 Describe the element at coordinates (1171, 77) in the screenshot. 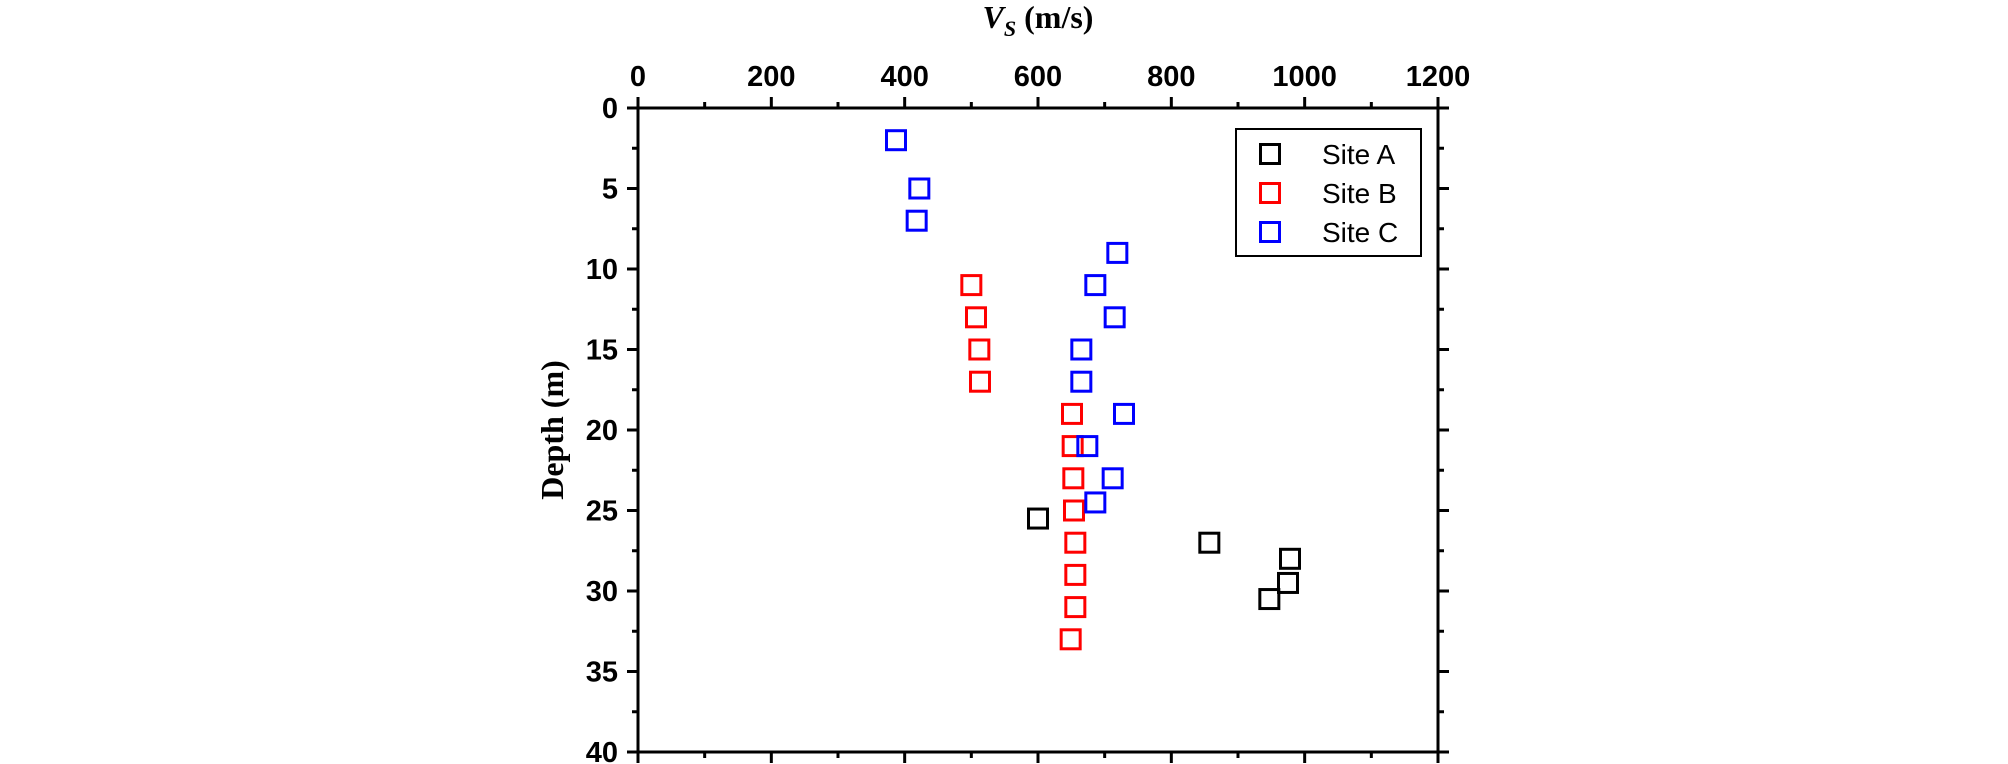

I see `x-tick-label: 800` at that location.